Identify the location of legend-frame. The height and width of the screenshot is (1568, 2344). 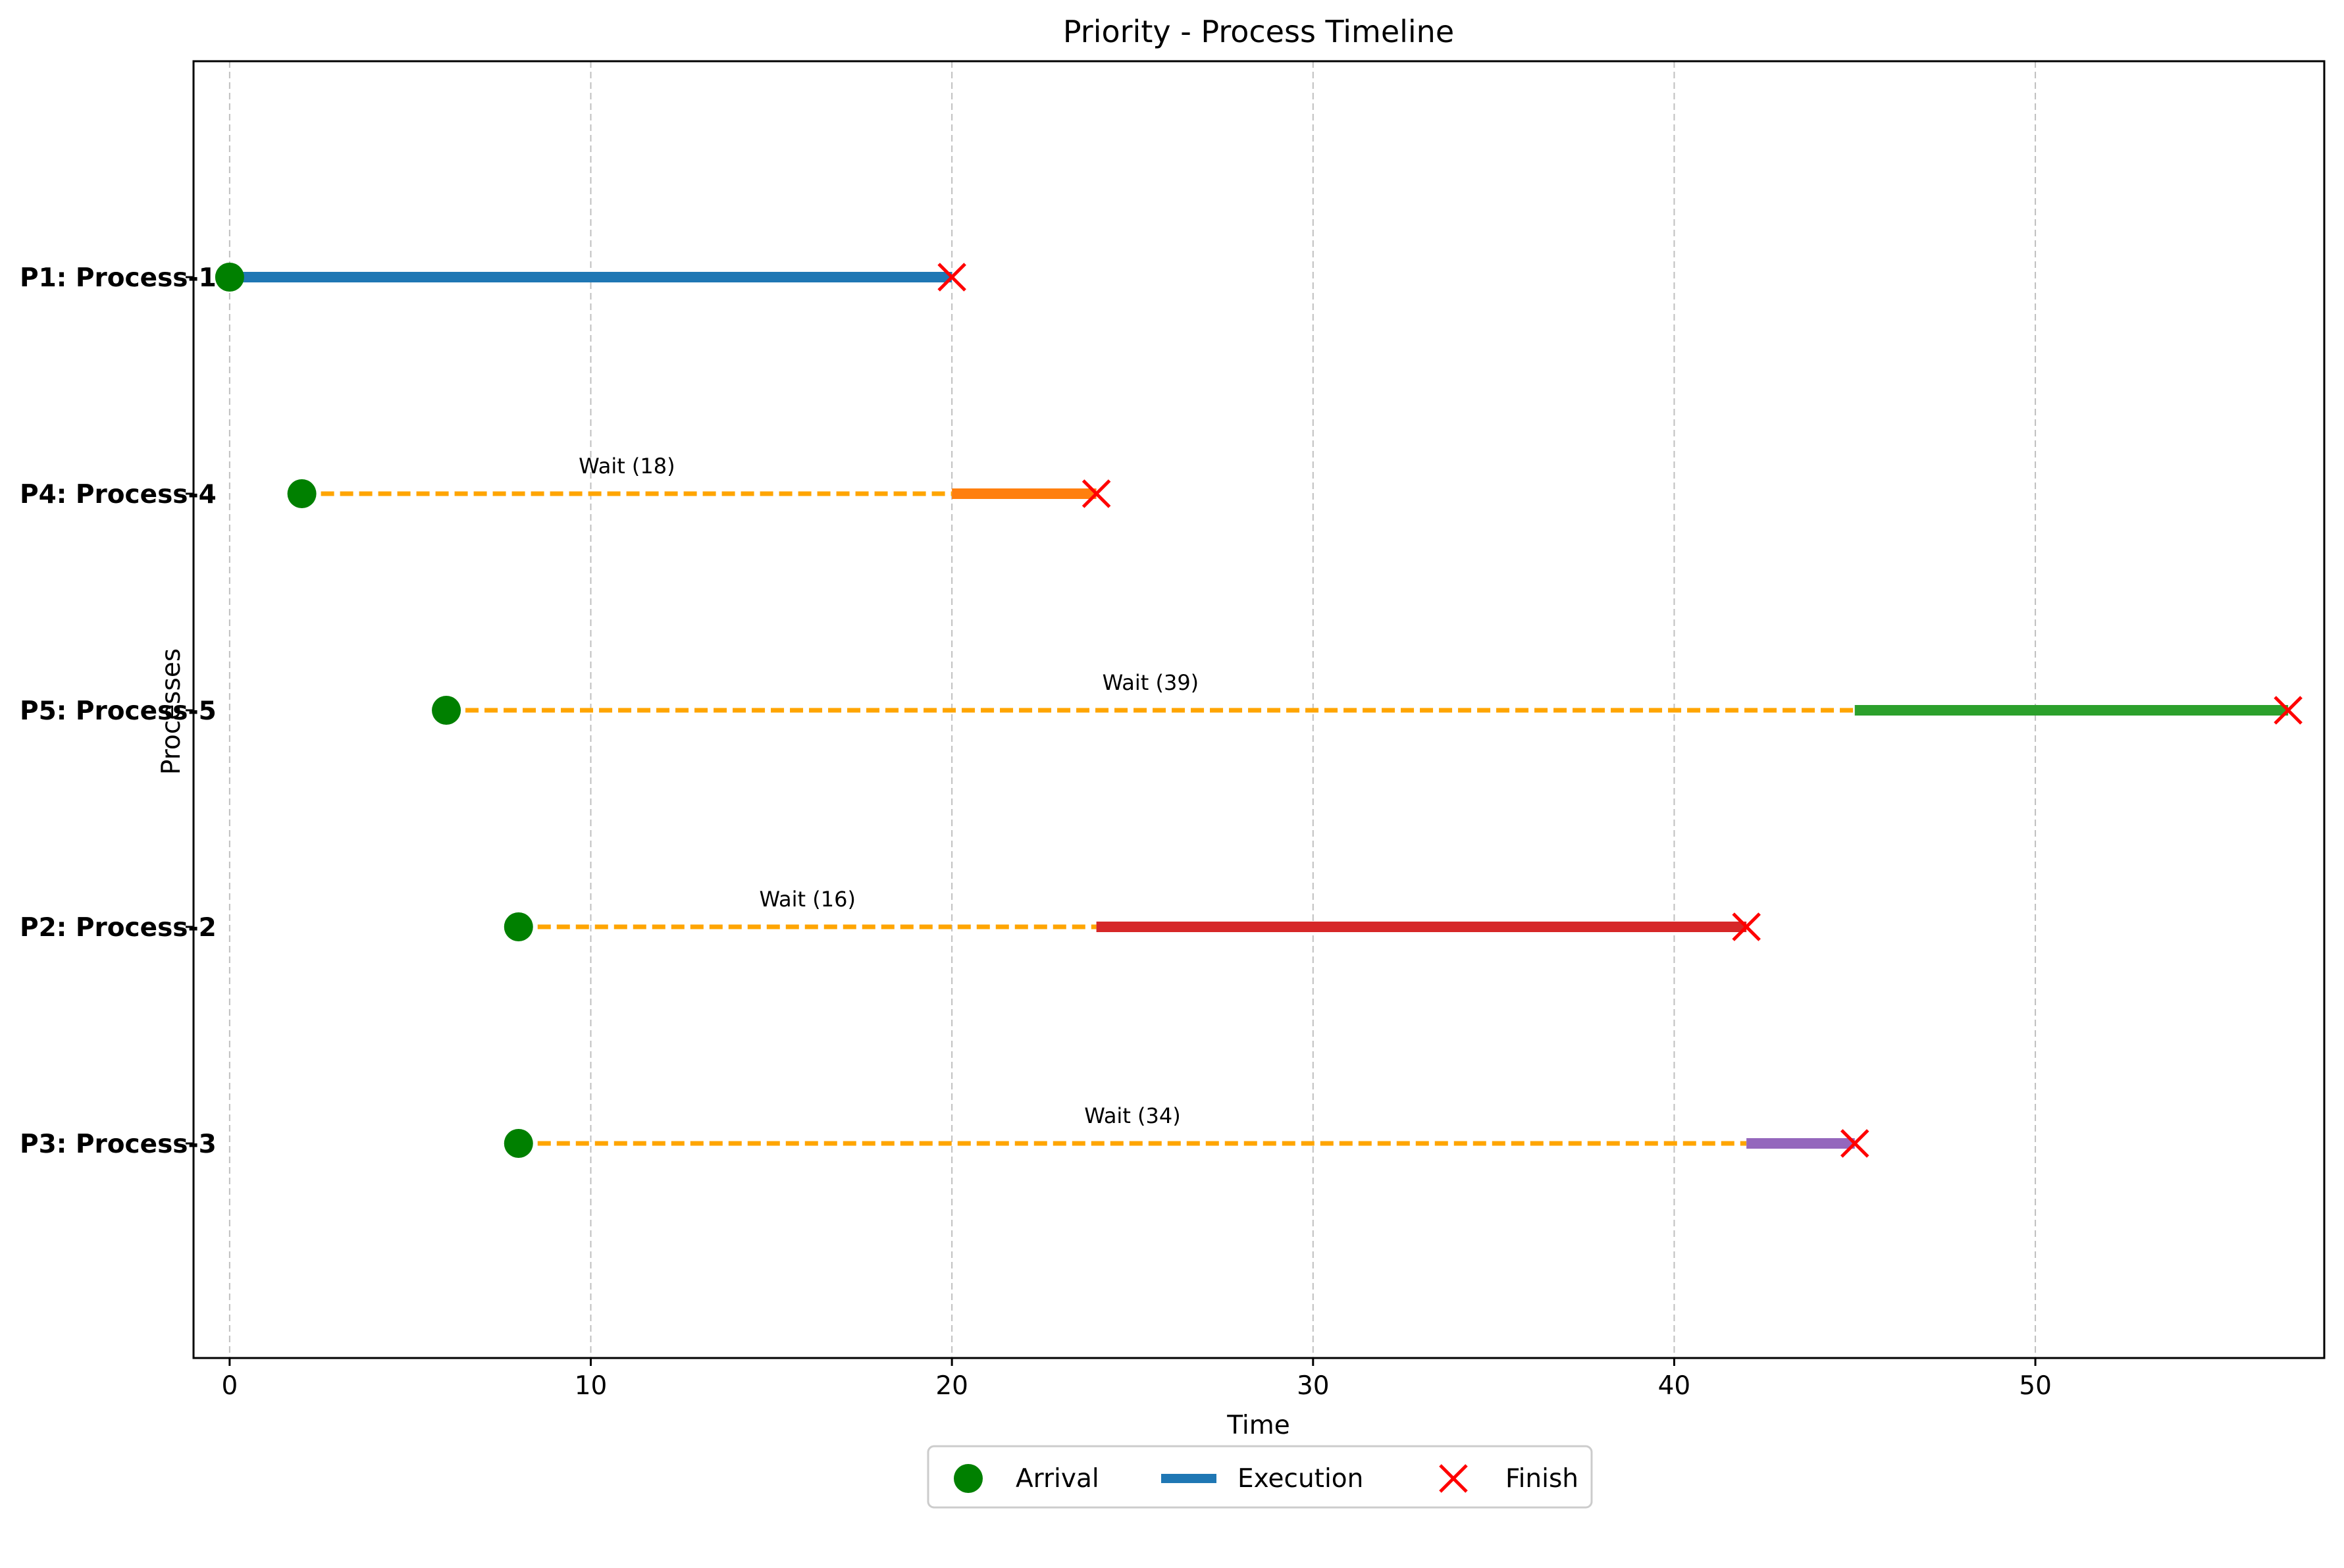
(1260, 1477).